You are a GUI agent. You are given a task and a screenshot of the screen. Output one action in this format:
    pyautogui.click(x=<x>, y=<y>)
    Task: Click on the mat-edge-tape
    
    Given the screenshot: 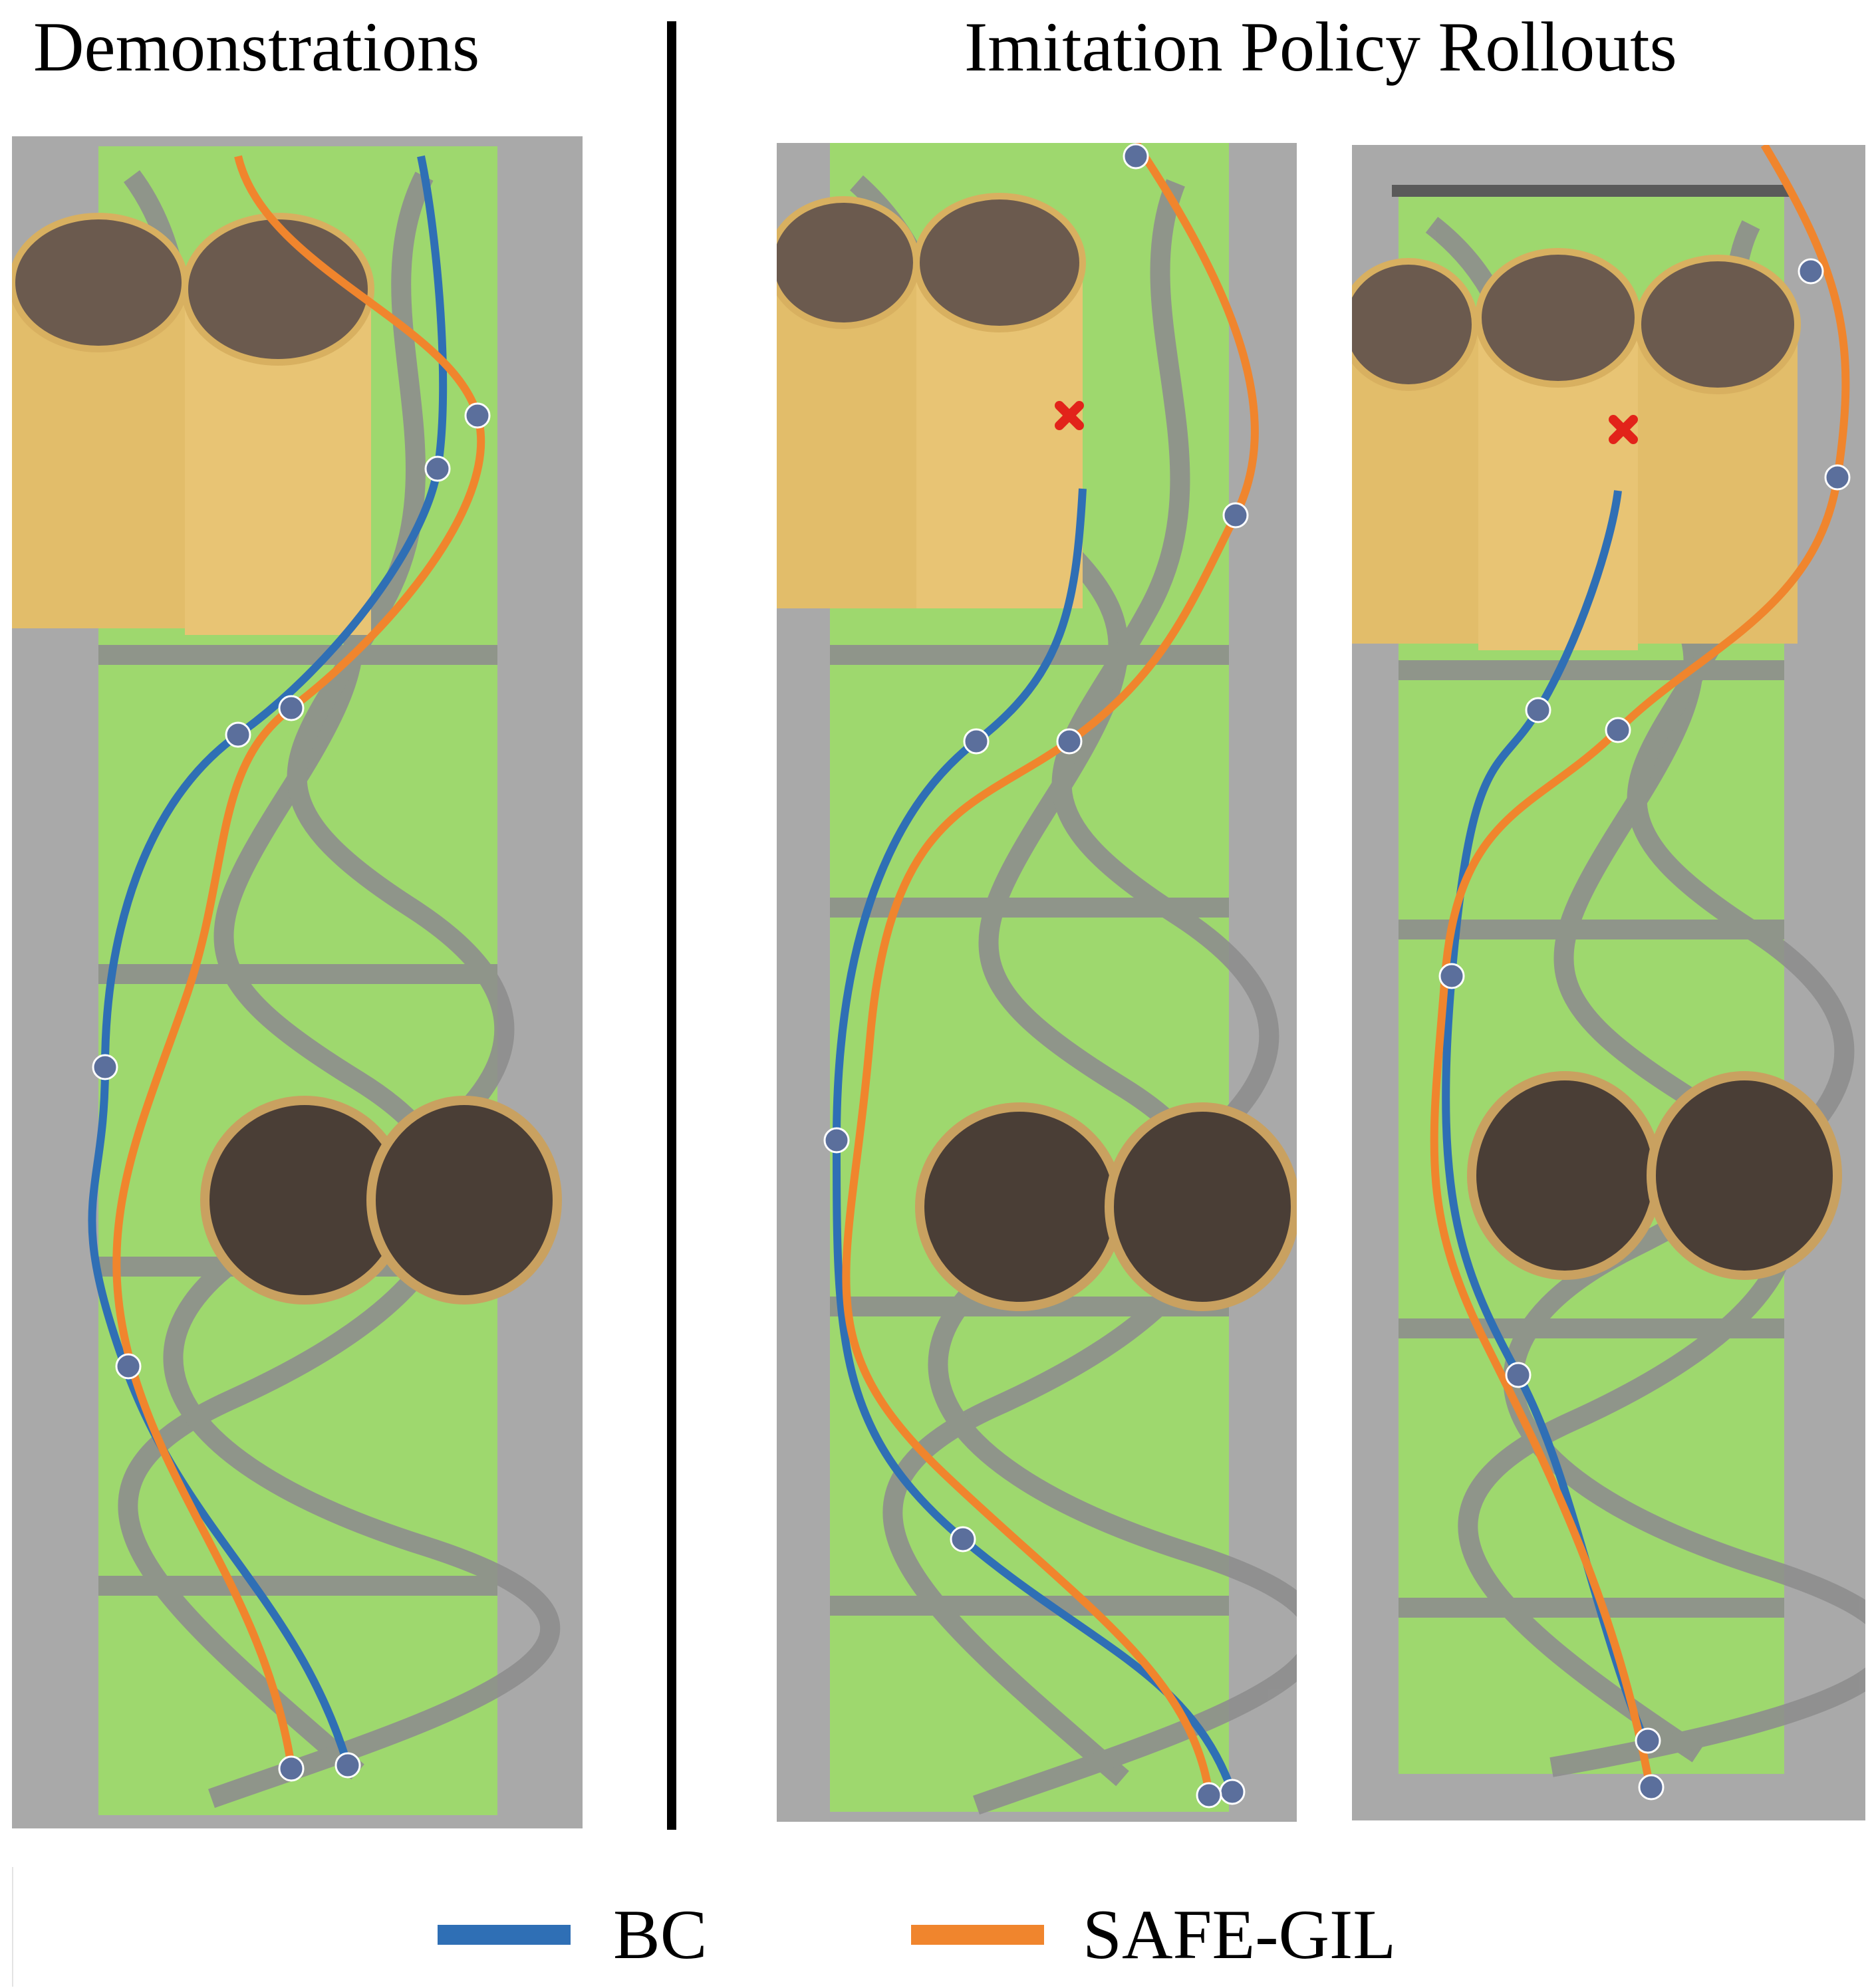 What is the action you would take?
    pyautogui.click(x=1591, y=191)
    